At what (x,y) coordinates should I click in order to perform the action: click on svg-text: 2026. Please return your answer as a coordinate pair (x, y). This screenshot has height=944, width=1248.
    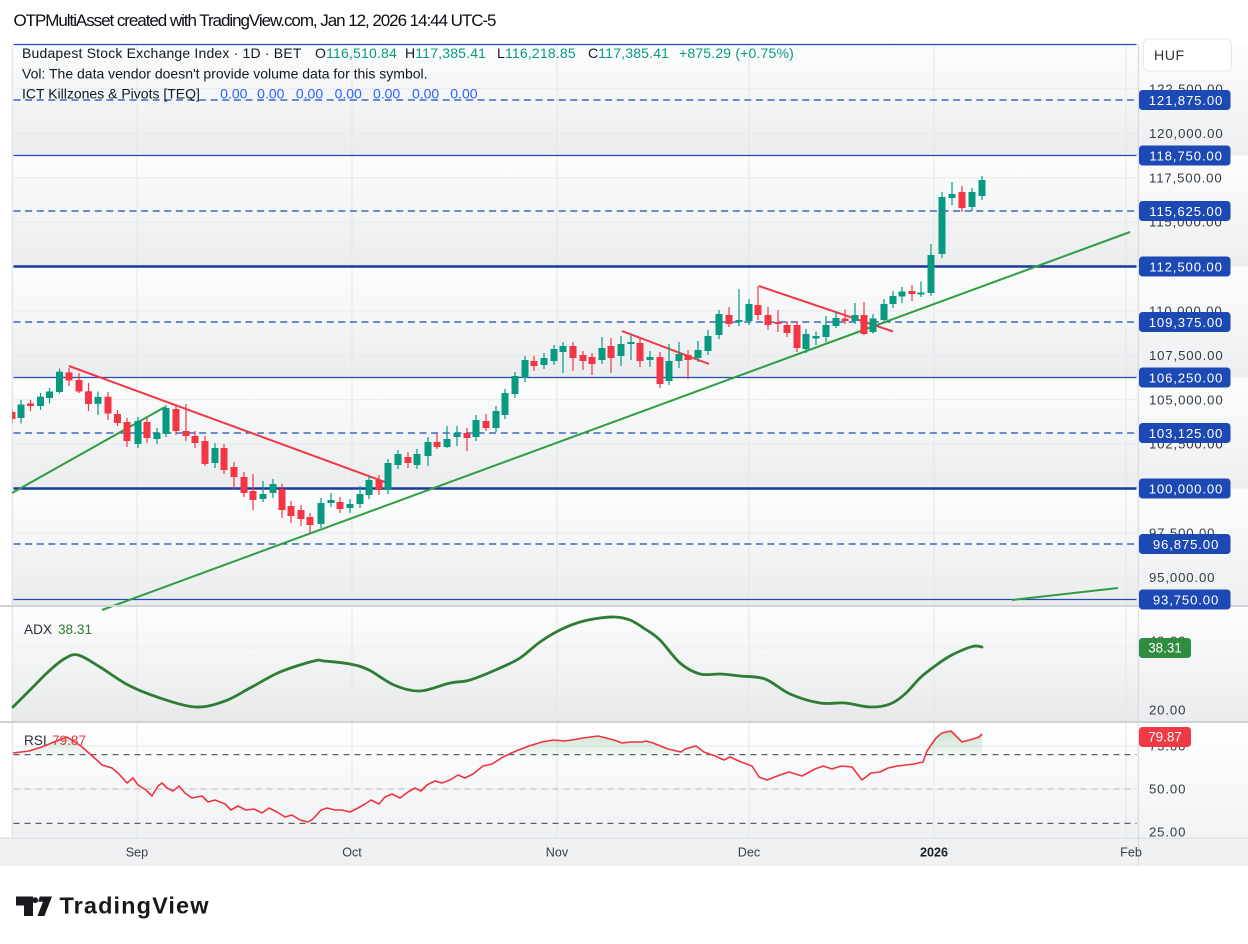
    Looking at the image, I should click on (934, 853).